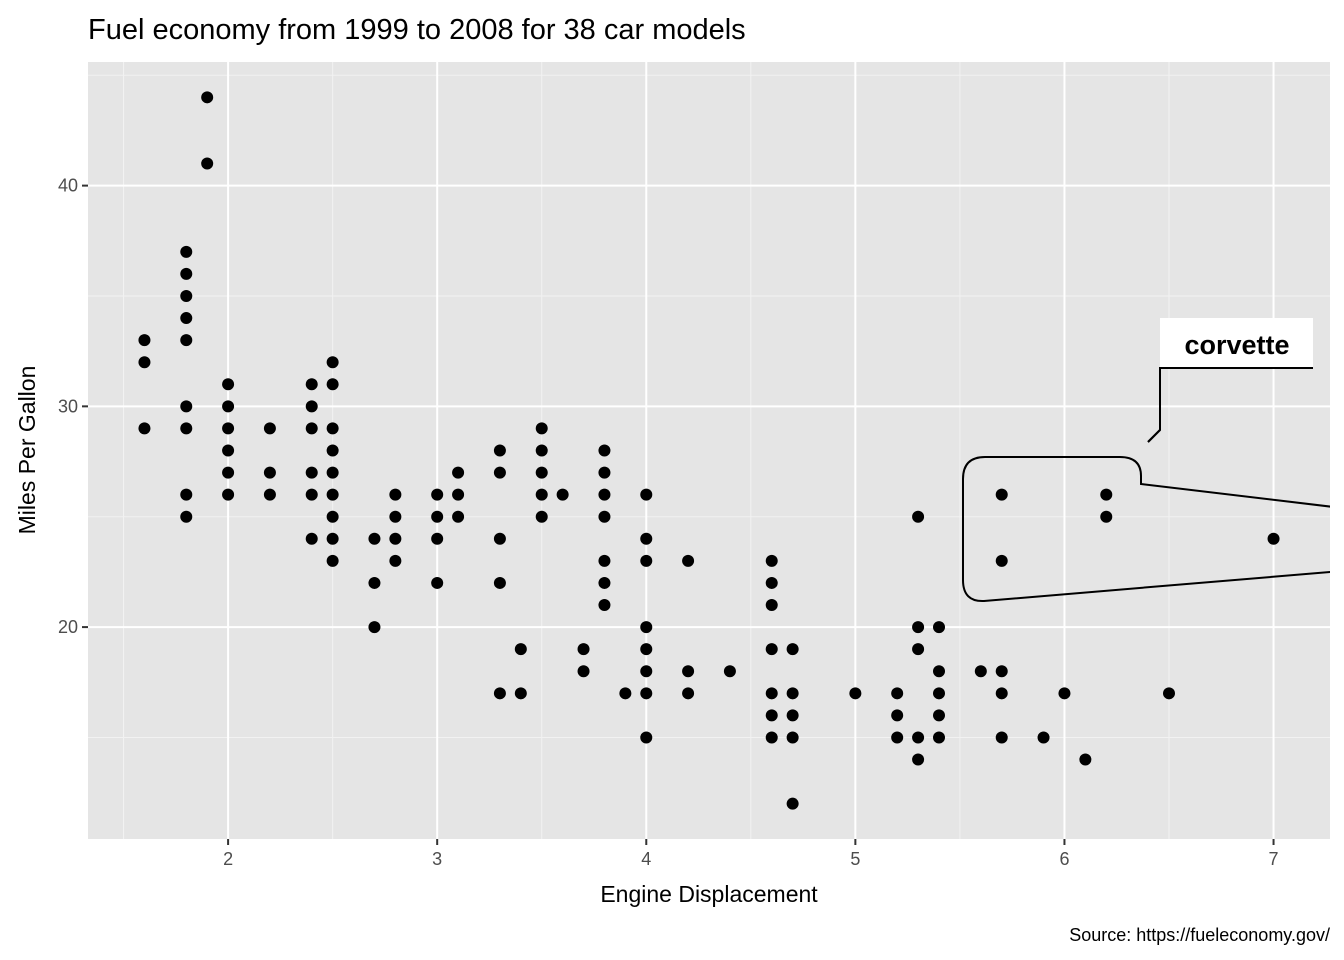 The width and height of the screenshot is (1344, 960). Describe the element at coordinates (68, 406) in the screenshot. I see `y-tick-label: 30` at that location.